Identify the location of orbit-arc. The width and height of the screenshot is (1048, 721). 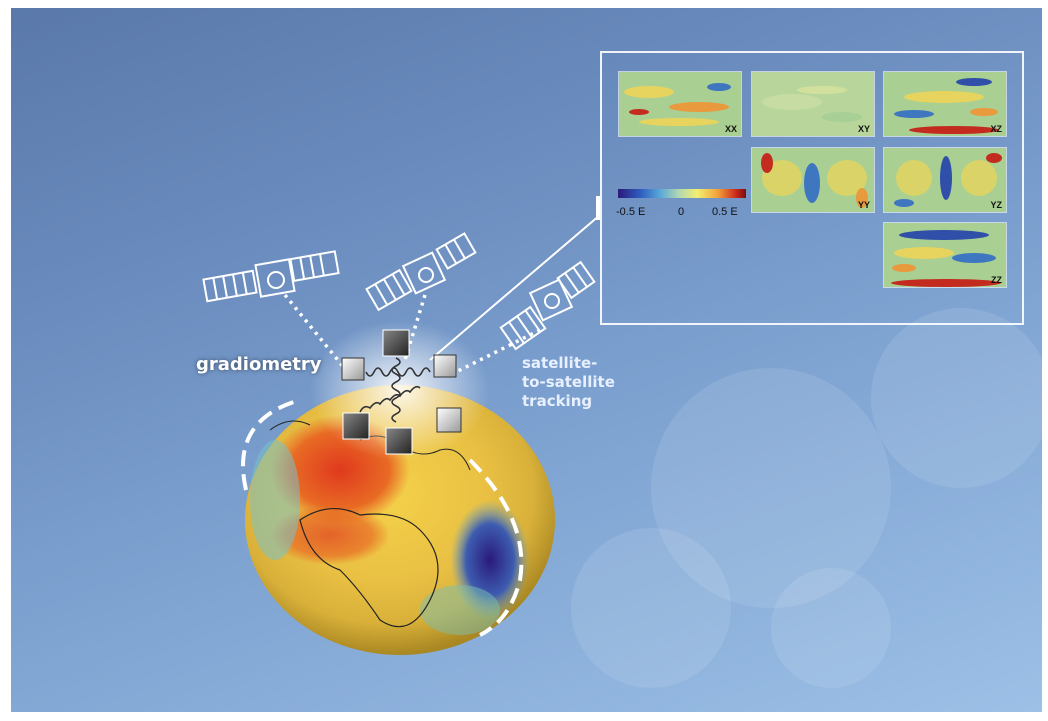
(382, 517).